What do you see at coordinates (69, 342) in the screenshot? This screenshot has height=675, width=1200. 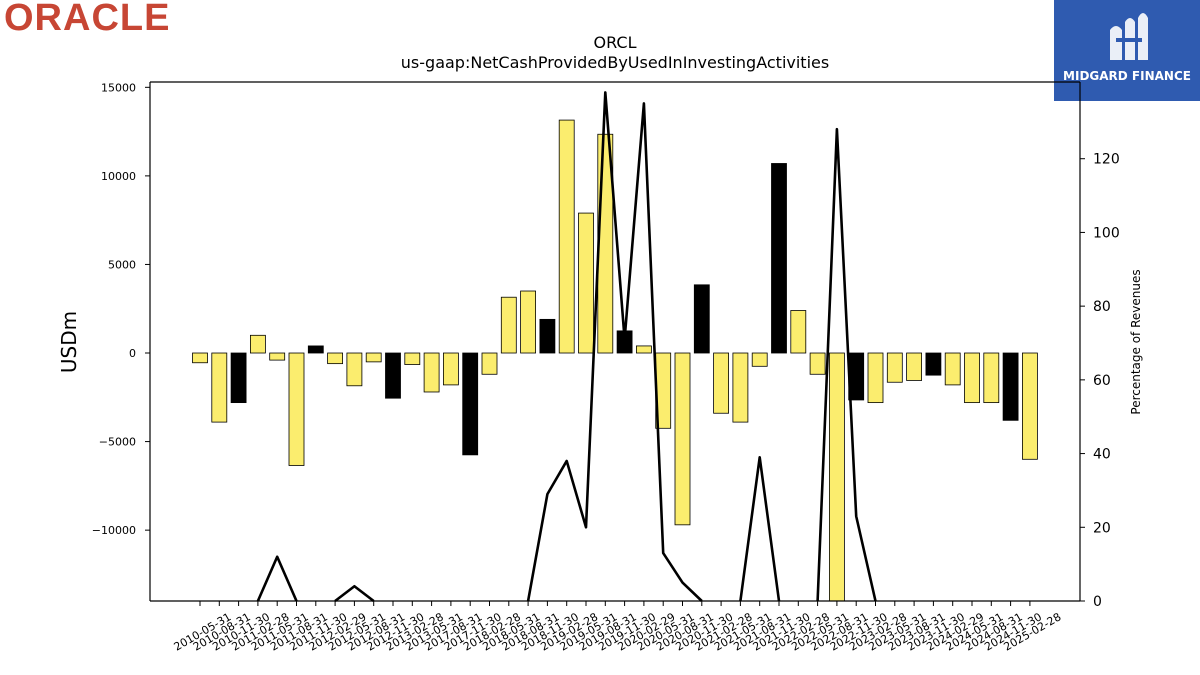 I see `y-axis-label: USDm` at bounding box center [69, 342].